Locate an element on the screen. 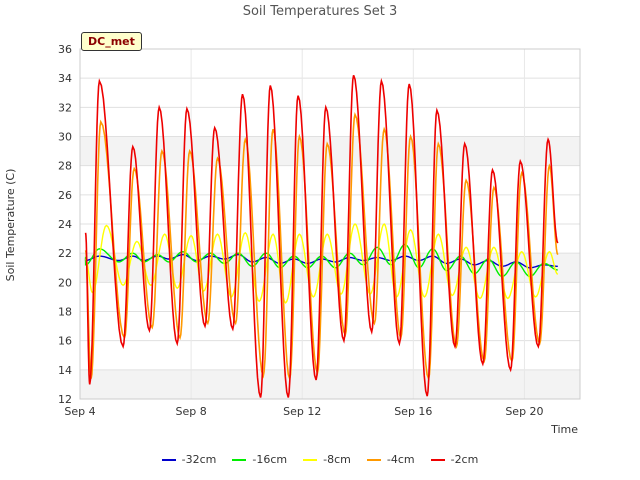  legend-item: -32cm is located at coordinates (189, 459).